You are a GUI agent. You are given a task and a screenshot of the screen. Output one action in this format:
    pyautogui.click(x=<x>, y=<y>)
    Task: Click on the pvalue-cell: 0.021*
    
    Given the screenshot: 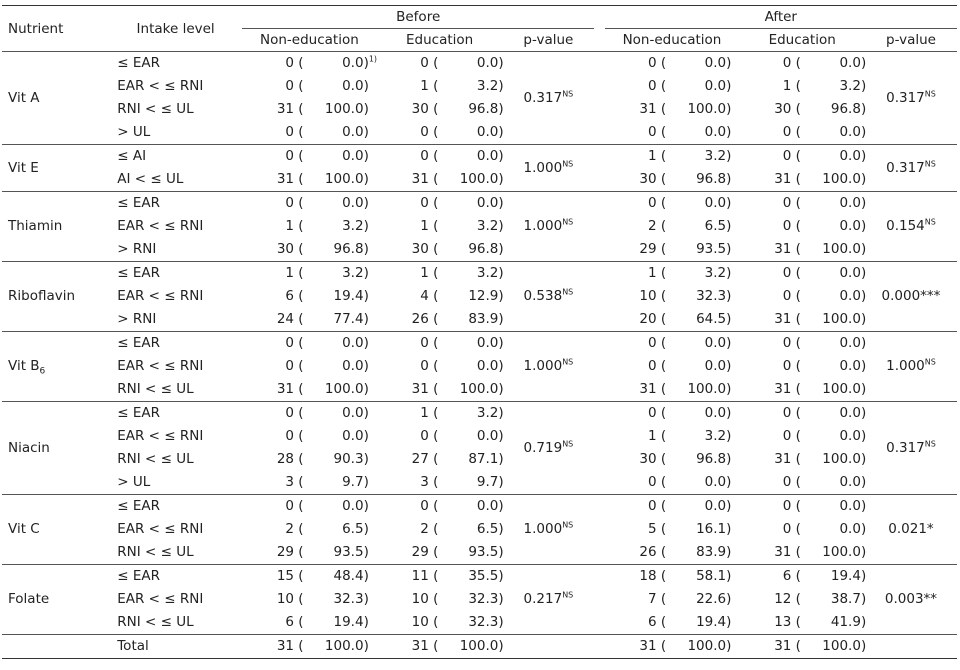 What is the action you would take?
    pyautogui.click(x=910, y=529)
    